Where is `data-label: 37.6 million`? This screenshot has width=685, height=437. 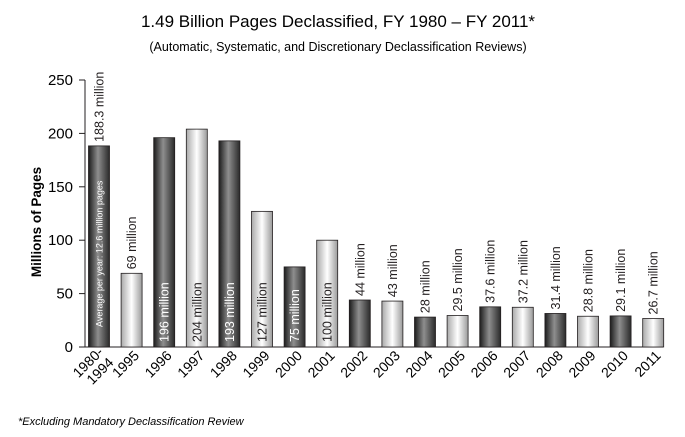 data-label: 37.6 million is located at coordinates (491, 271).